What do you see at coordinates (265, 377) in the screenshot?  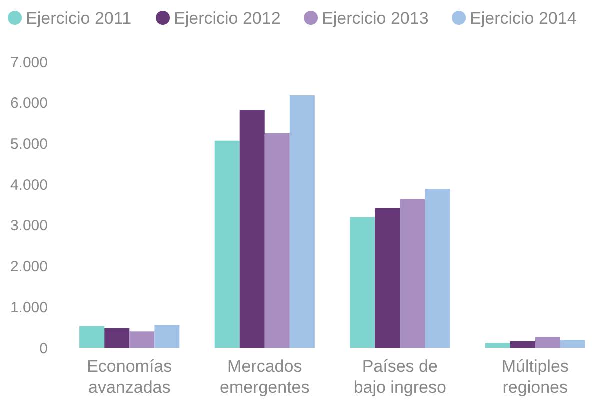 I see `x-tick-label: Mercados emergentes` at bounding box center [265, 377].